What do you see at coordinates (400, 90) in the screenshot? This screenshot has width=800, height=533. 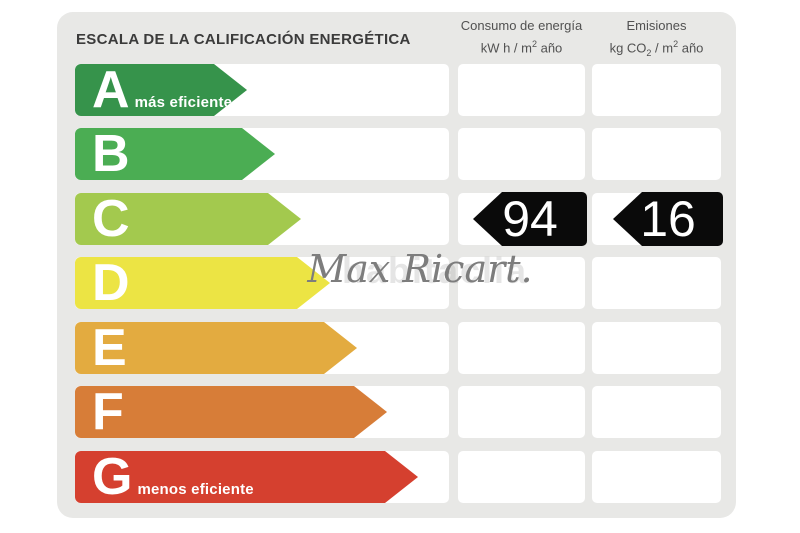 I see `rating-row: A más eficiente` at bounding box center [400, 90].